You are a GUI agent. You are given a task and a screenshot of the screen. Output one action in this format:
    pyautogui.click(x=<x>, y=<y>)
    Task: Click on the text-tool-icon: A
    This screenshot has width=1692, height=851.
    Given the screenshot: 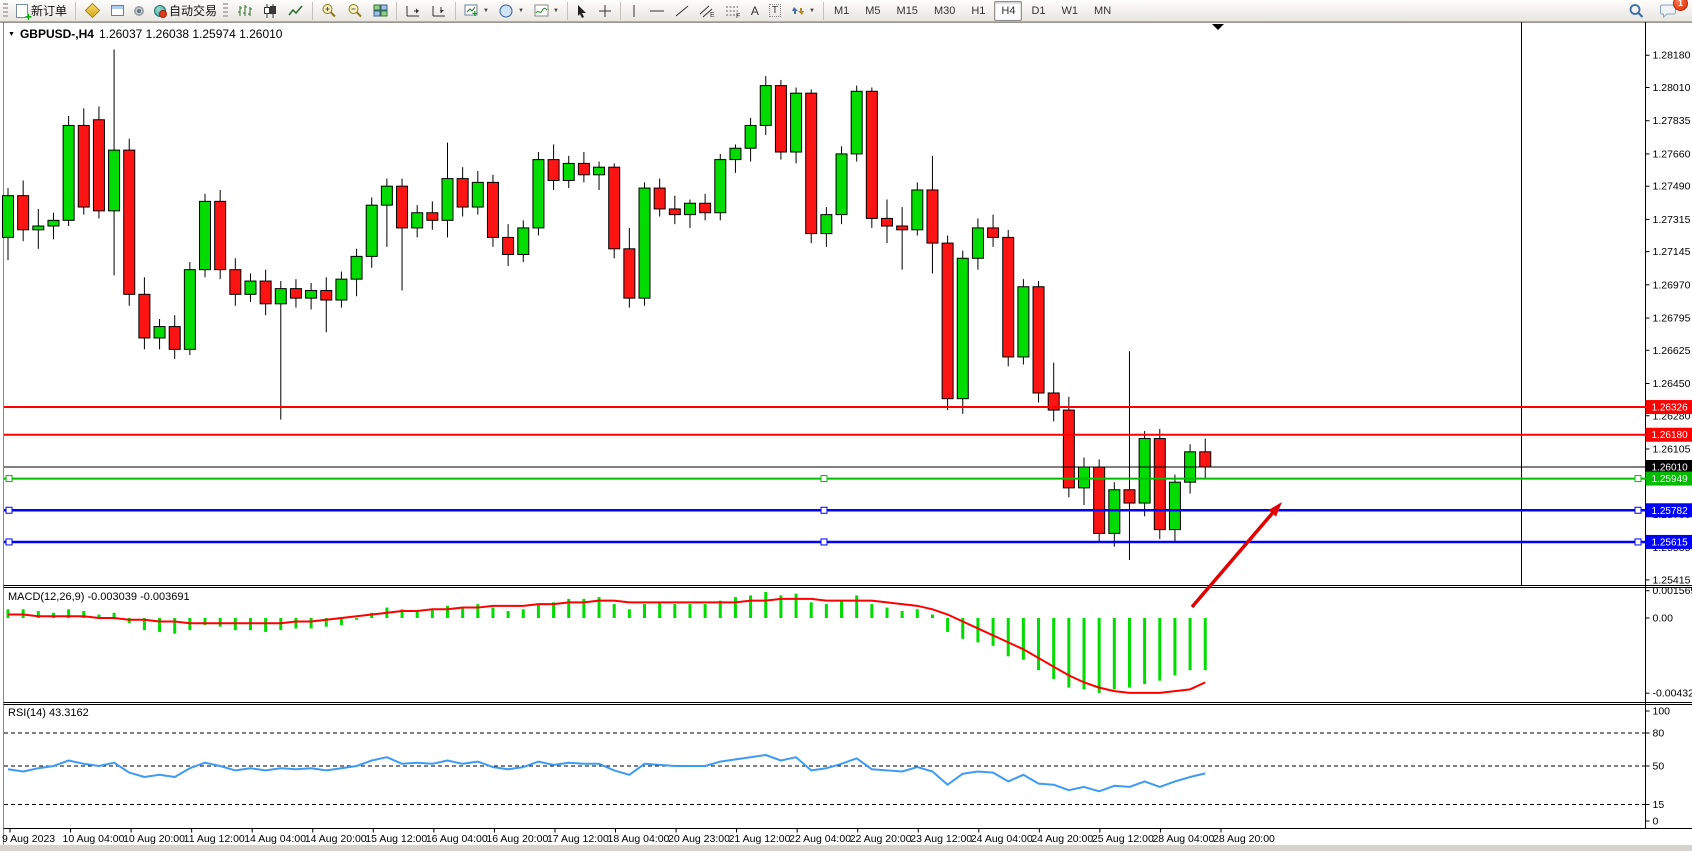 What is the action you would take?
    pyautogui.click(x=754, y=10)
    